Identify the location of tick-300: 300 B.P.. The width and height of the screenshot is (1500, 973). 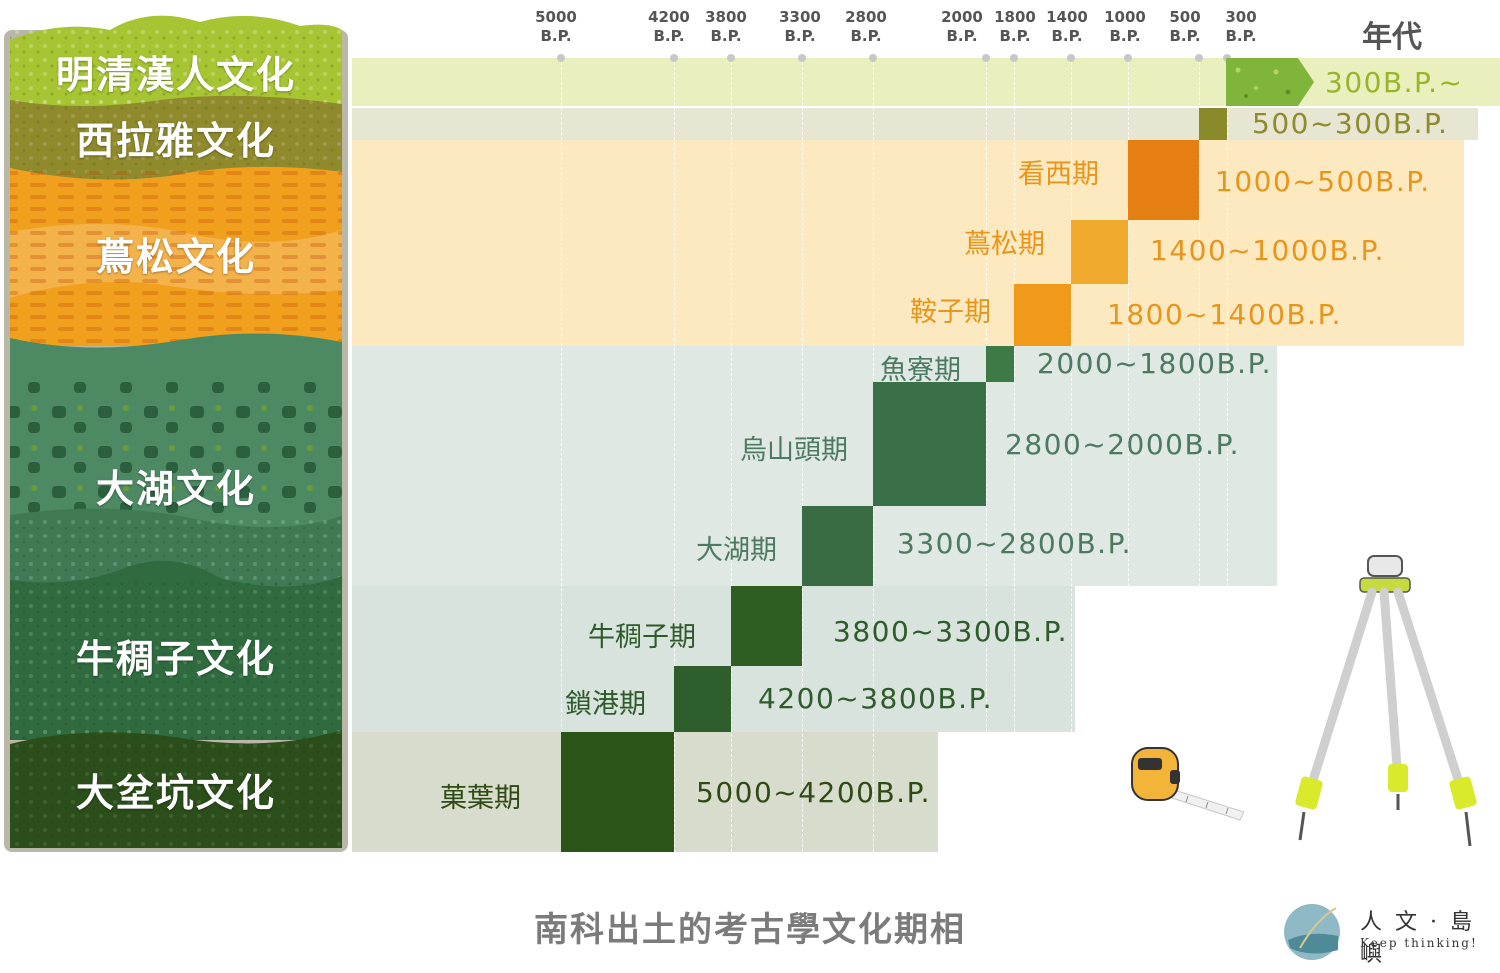
(1241, 27).